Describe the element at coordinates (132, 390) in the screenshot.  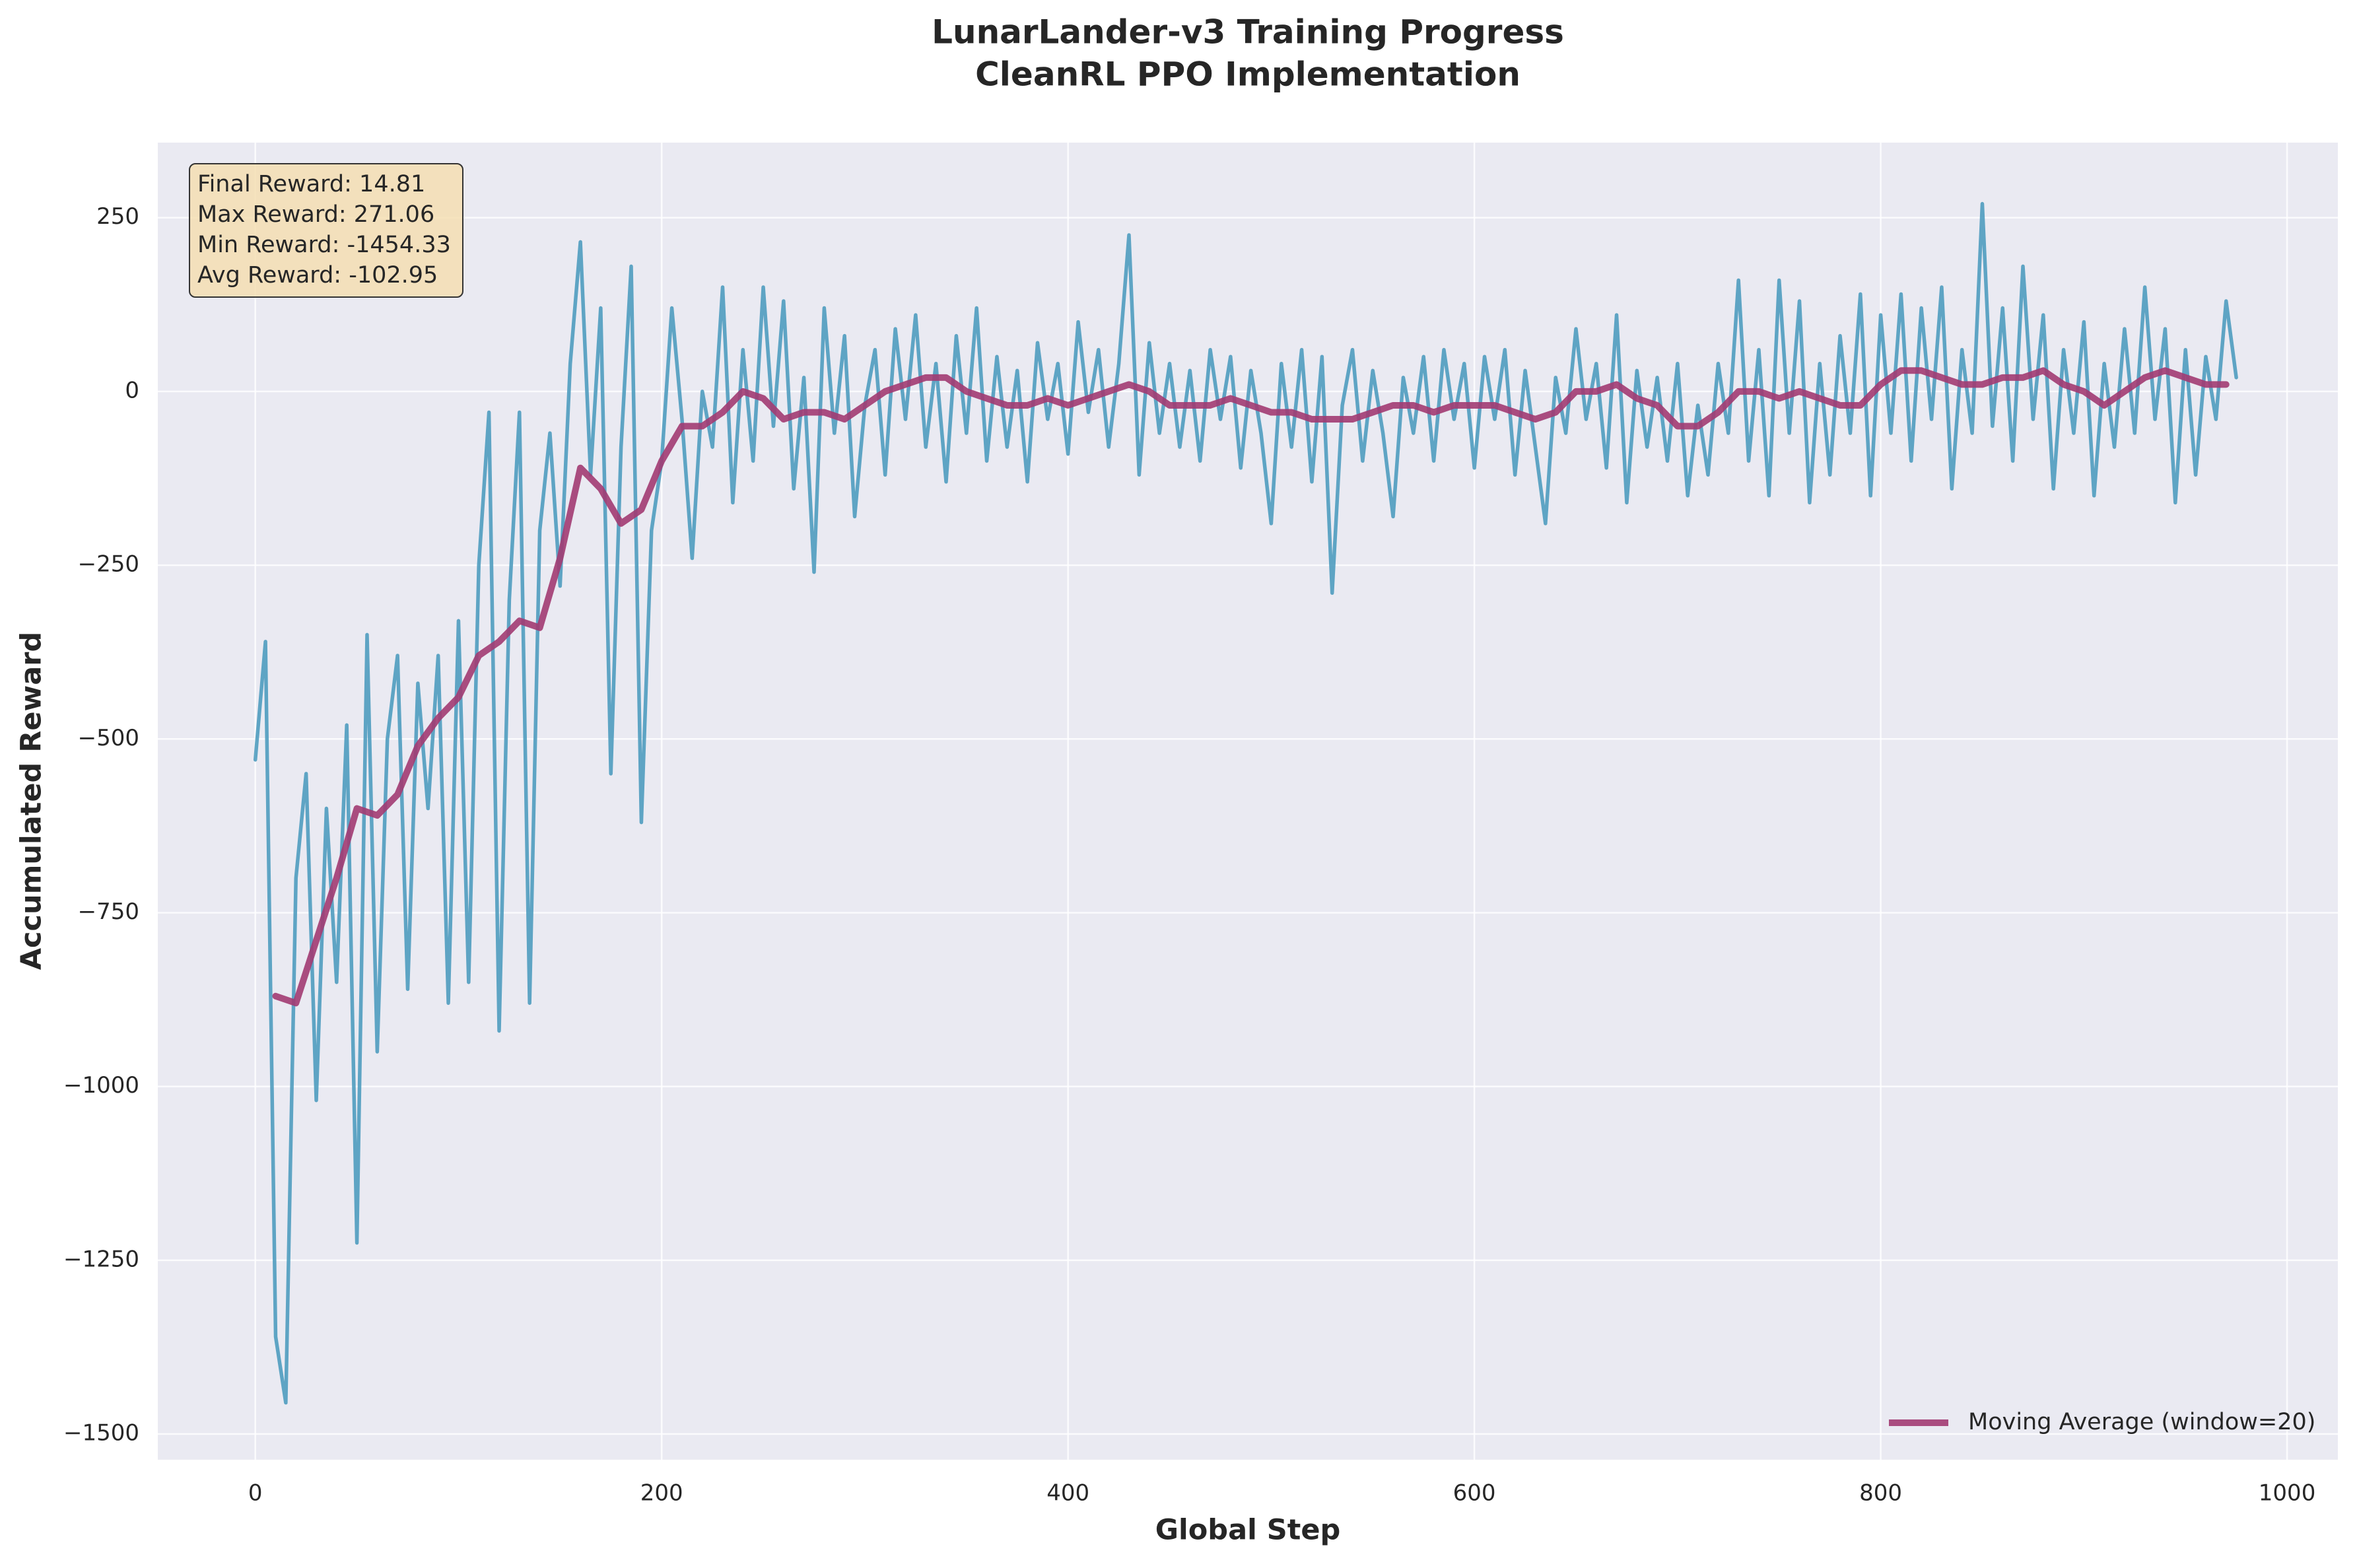
I see `y-tick-label: 0` at that location.